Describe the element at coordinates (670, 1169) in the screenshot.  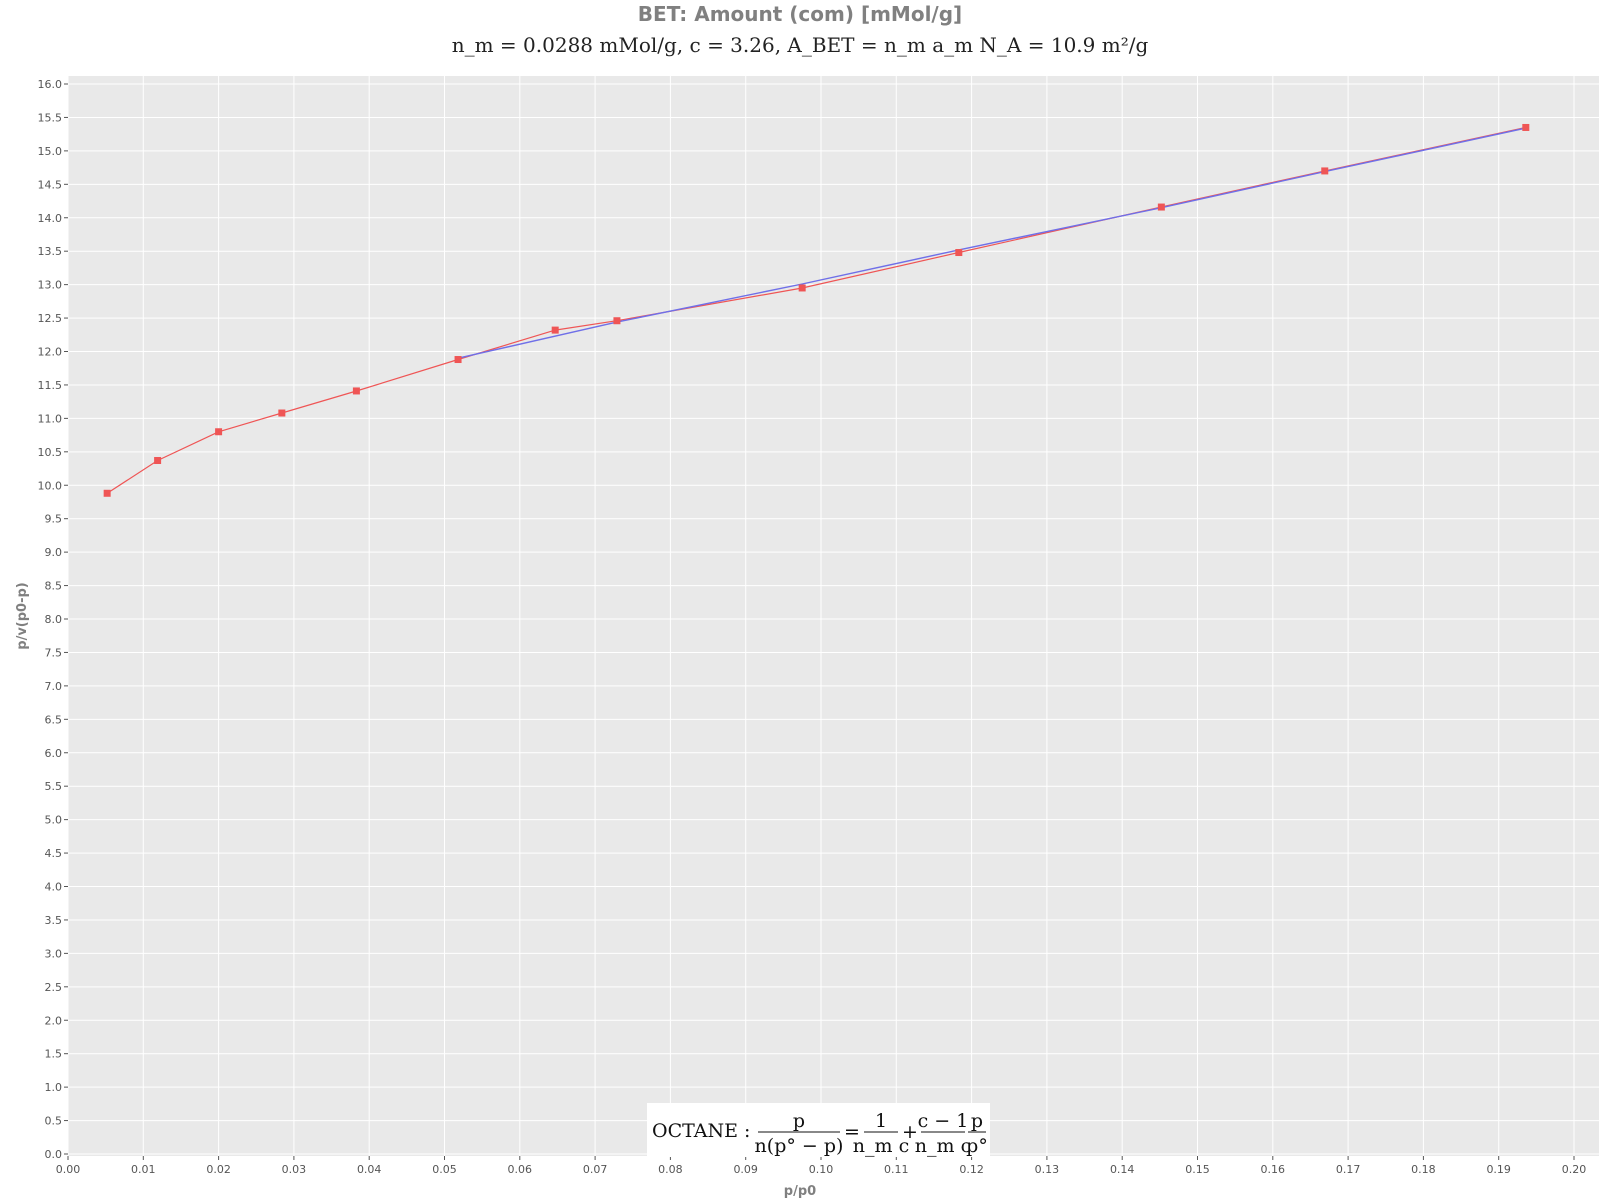
I see `x-tick-label: 0.08` at that location.